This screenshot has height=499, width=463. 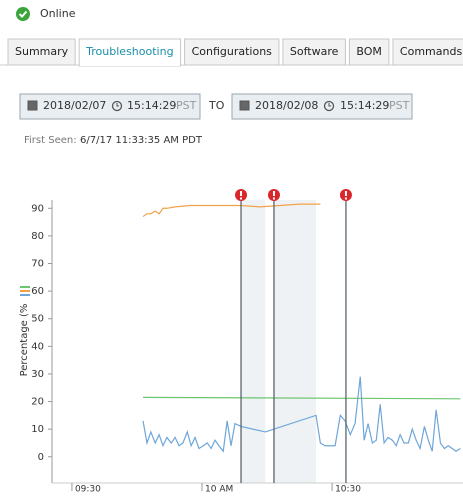 I want to click on status-check, so click(x=23, y=14).